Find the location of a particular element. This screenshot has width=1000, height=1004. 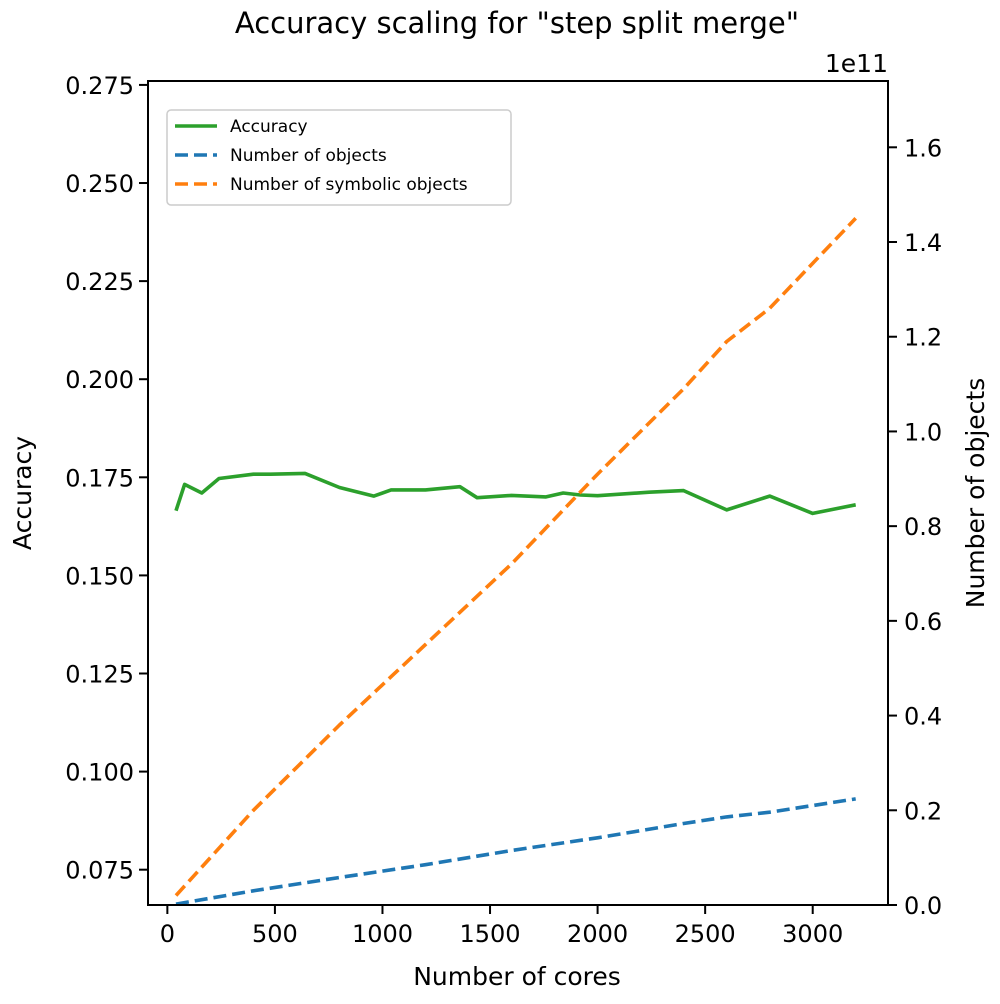

right-tick-label: 1.6 is located at coordinates (923, 148).